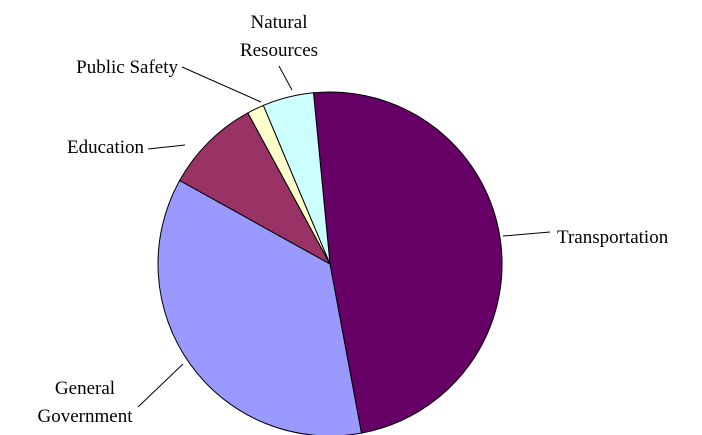  I want to click on slice-label-line: Transportation, so click(613, 237).